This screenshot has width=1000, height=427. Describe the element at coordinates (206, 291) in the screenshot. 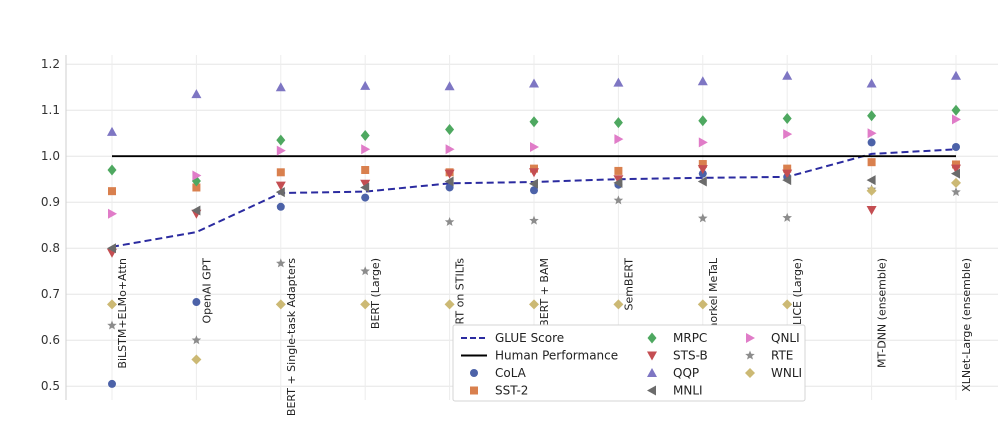

I see `category-label: OpenAI GPT` at that location.